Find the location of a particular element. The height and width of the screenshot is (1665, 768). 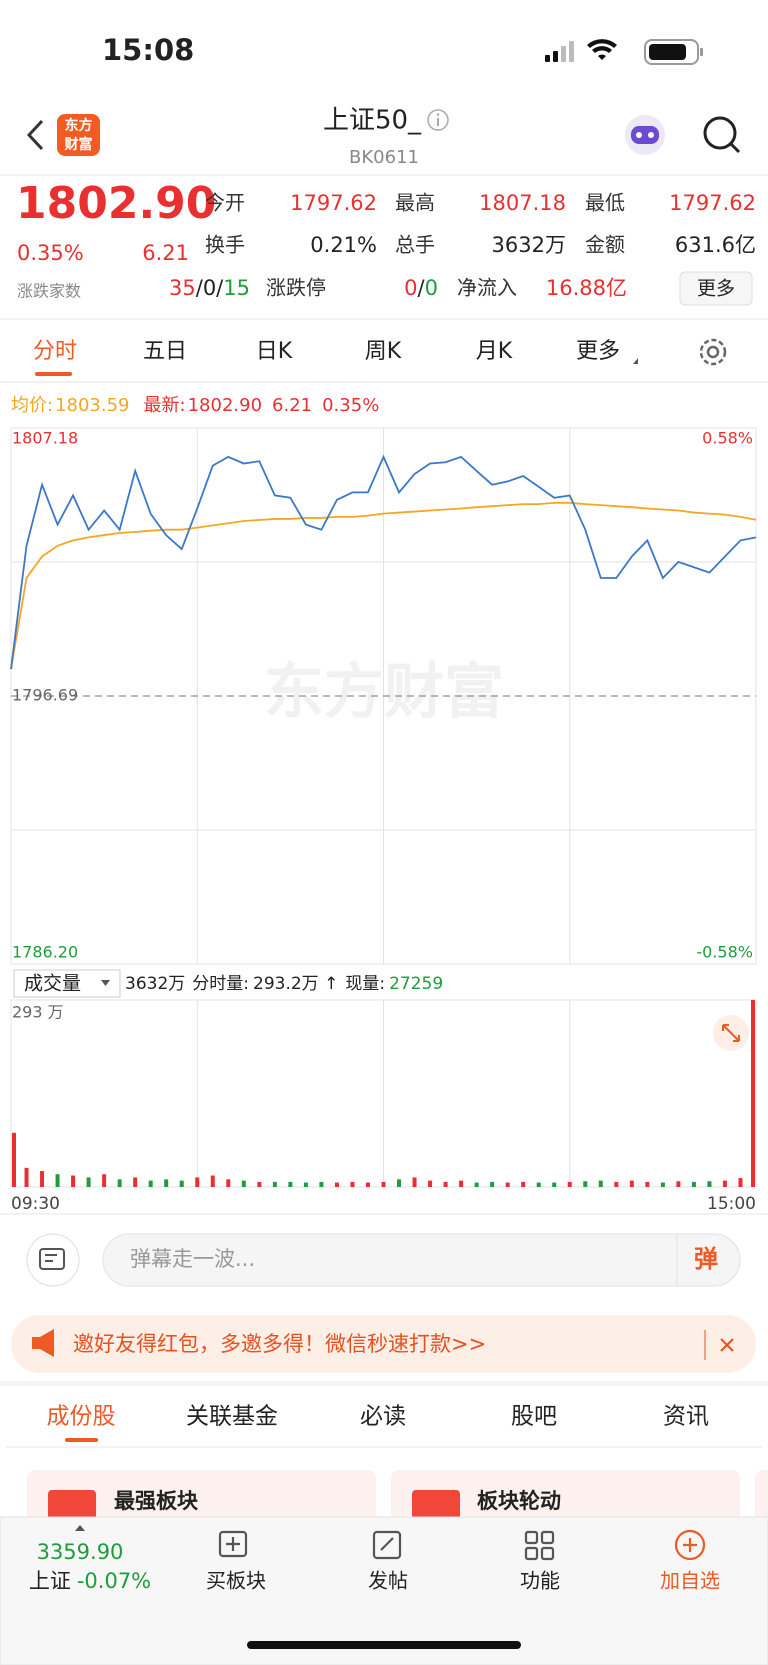

limit-up: 0 is located at coordinates (410, 288).